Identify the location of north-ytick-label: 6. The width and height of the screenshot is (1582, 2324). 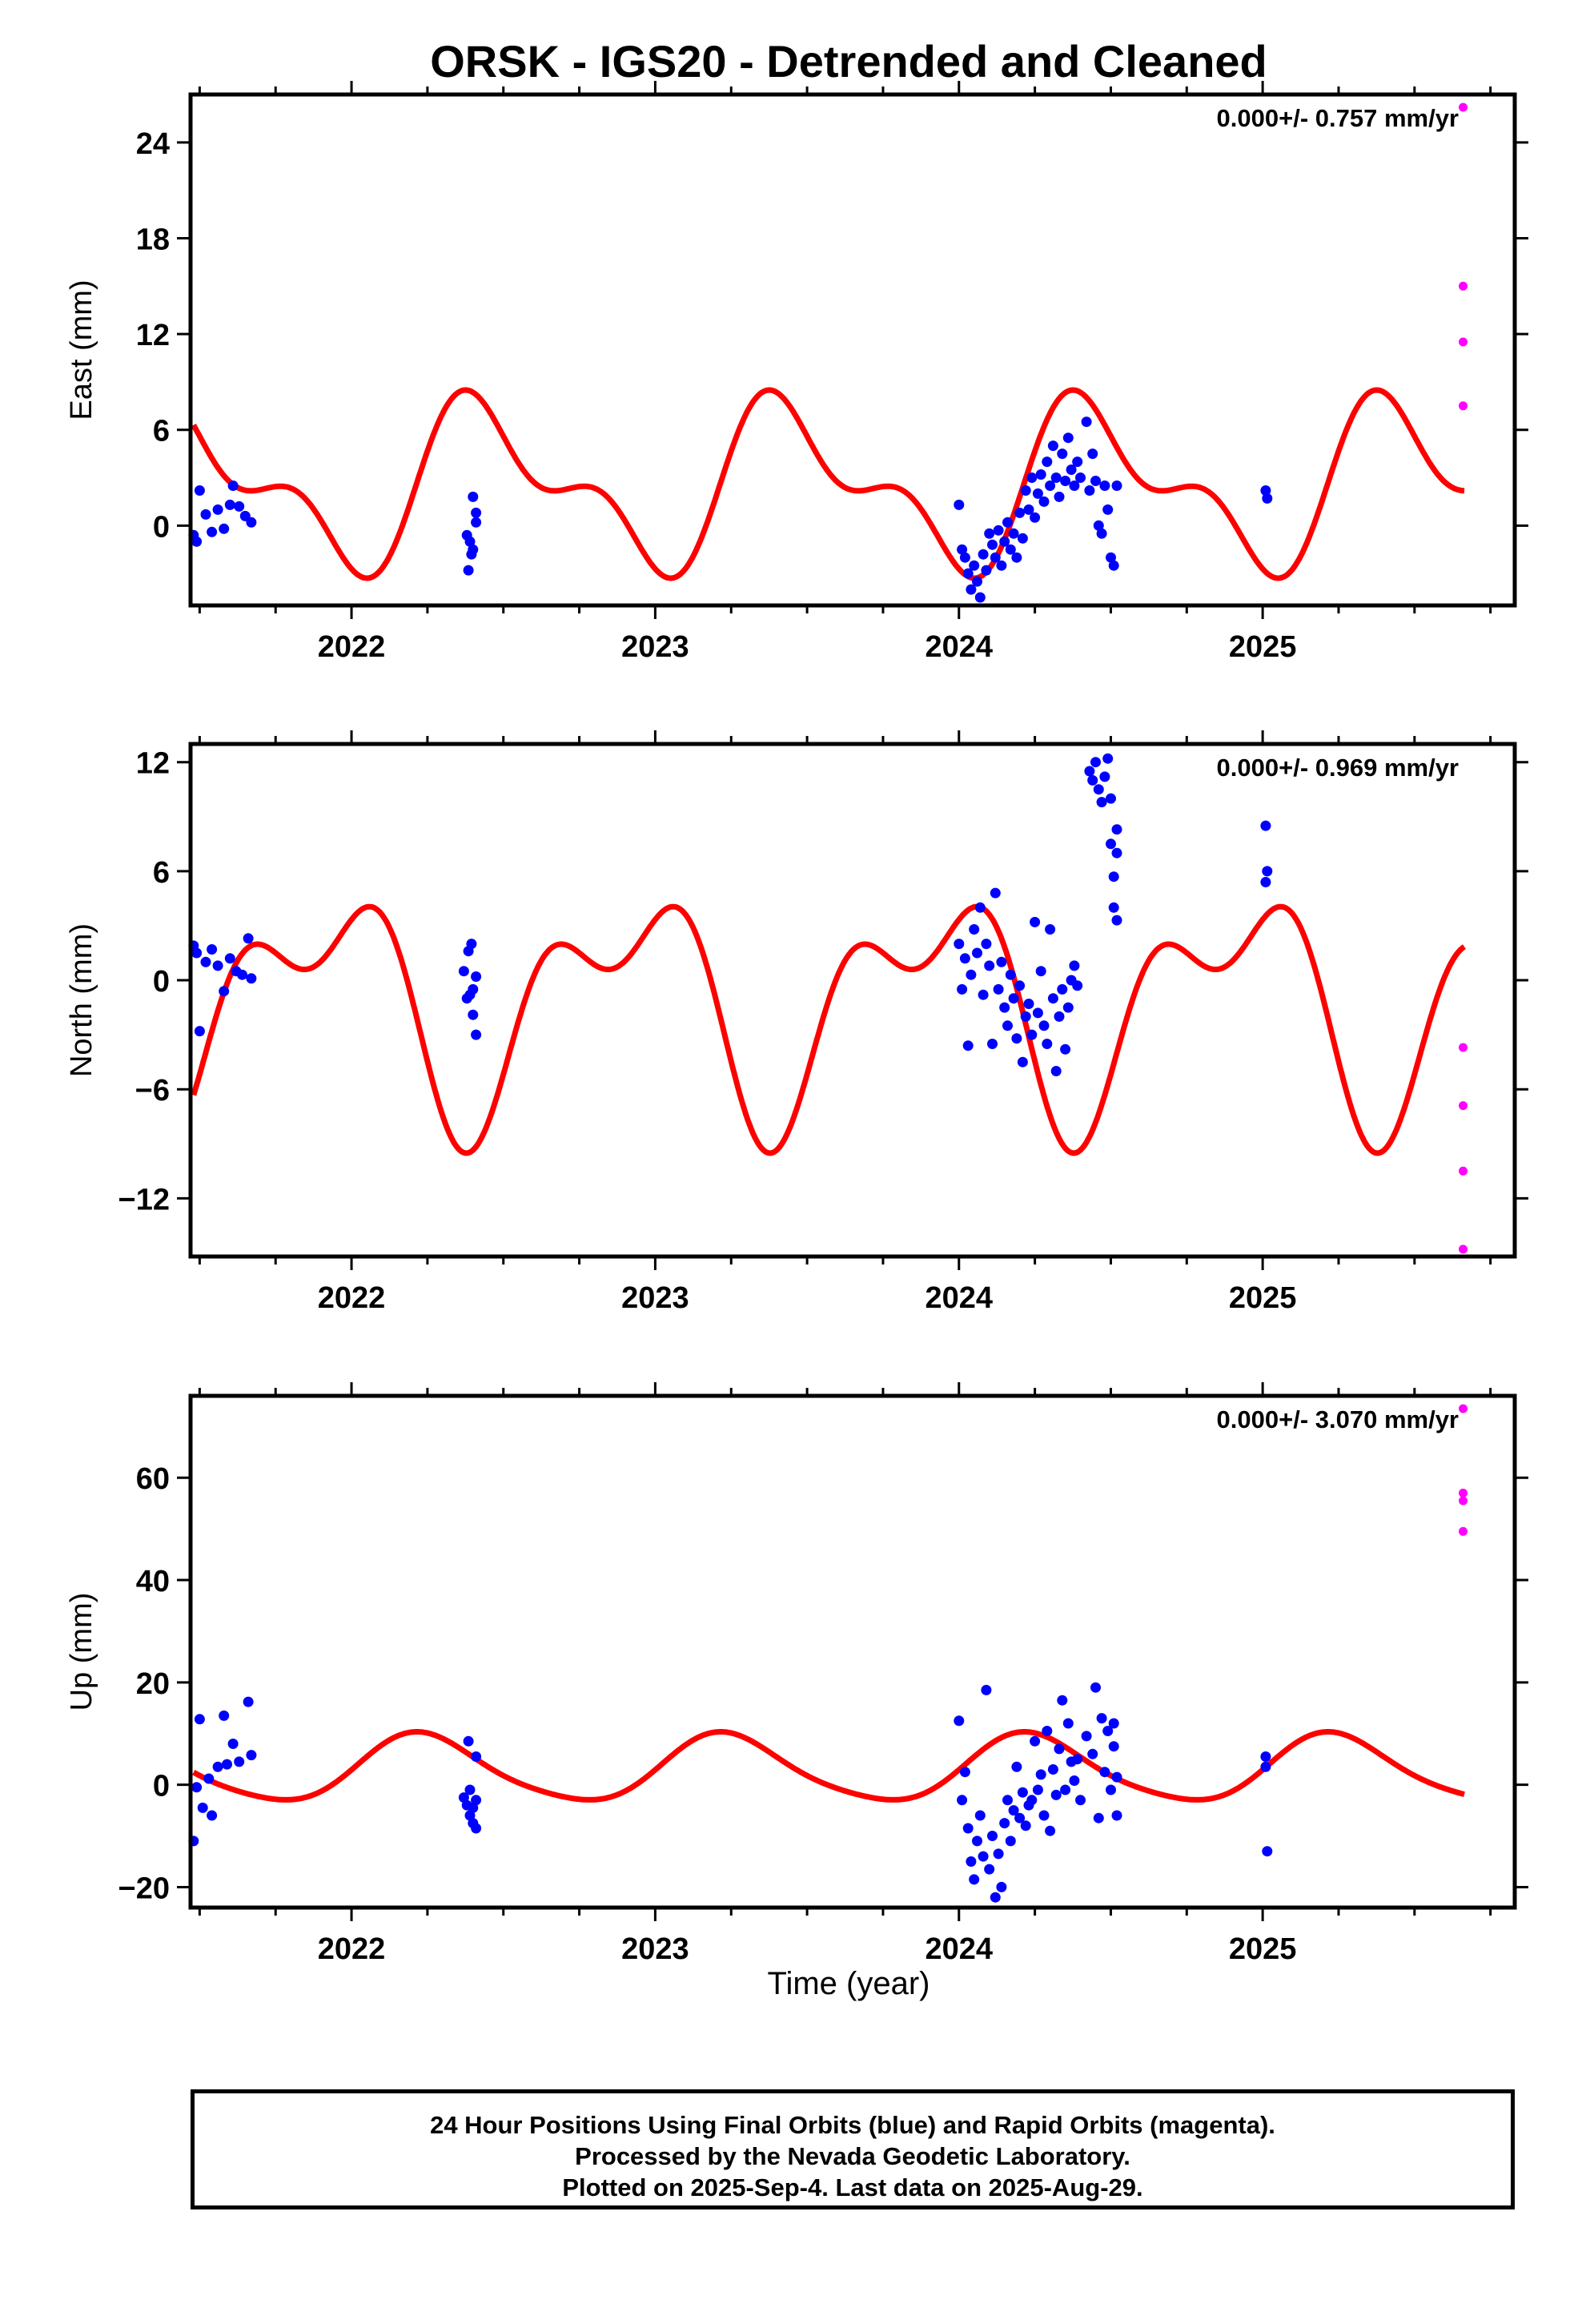
(161, 873).